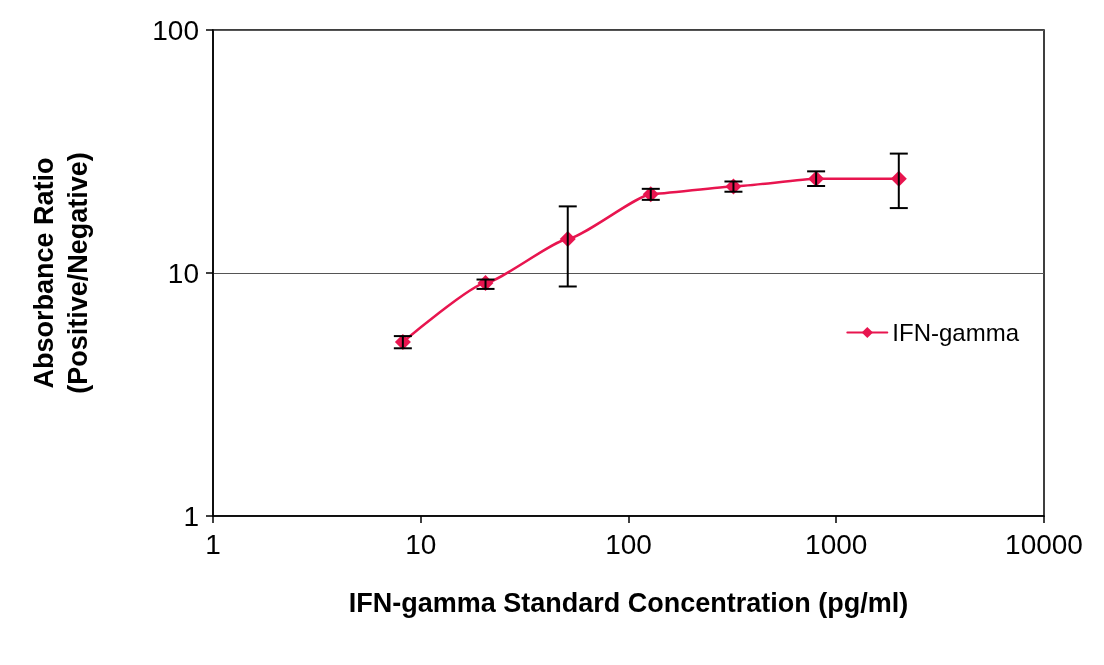 This screenshot has width=1104, height=665. I want to click on x-tick-label: 10, so click(421, 544).